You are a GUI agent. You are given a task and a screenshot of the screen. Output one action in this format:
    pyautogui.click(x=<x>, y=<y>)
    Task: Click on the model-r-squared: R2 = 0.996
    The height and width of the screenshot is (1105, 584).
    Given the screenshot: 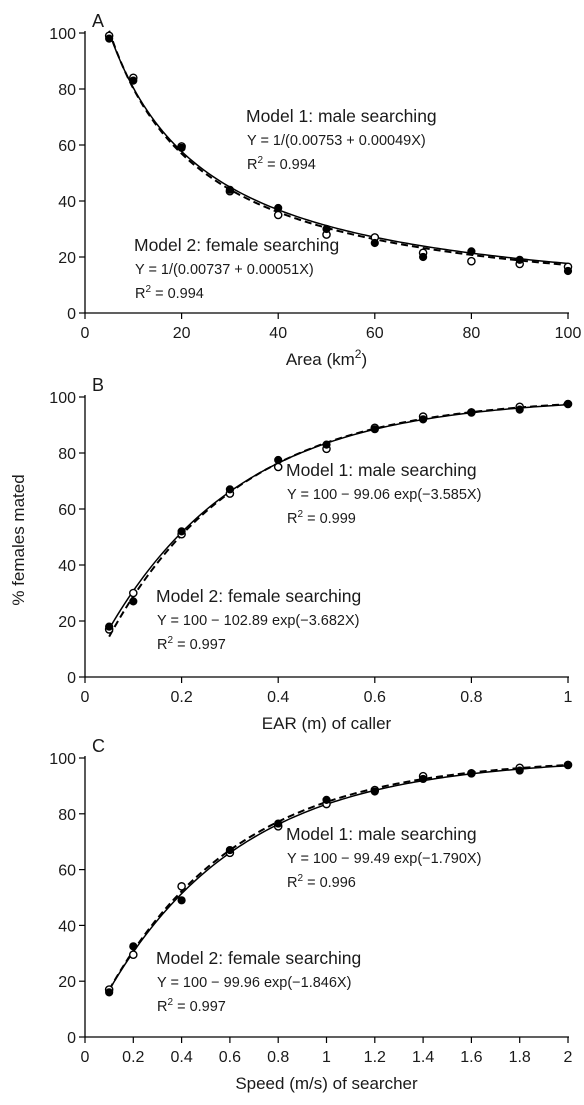 What is the action you would take?
    pyautogui.click(x=321, y=882)
    